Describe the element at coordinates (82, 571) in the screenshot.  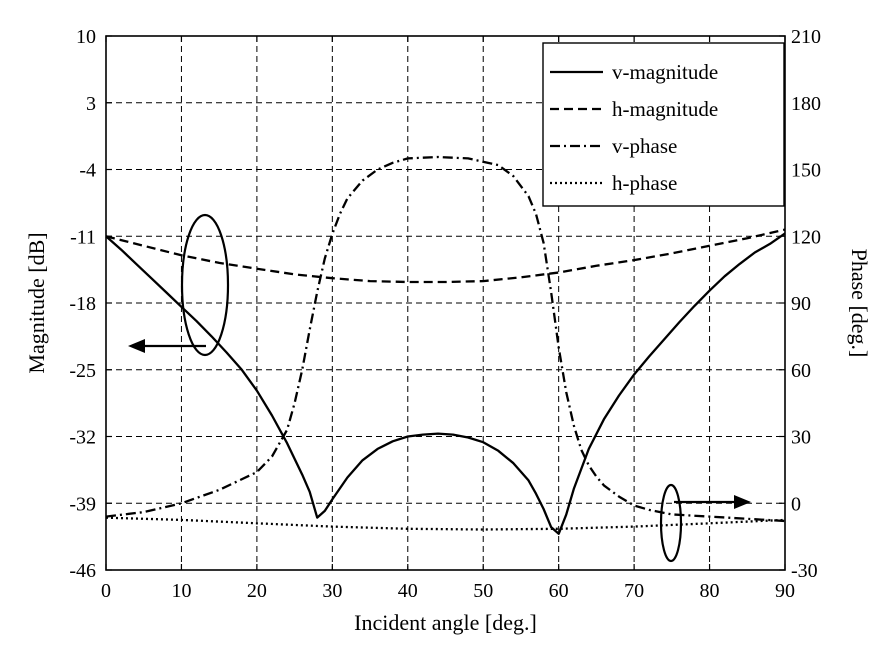
I see `y-left-tick-label: -46` at that location.